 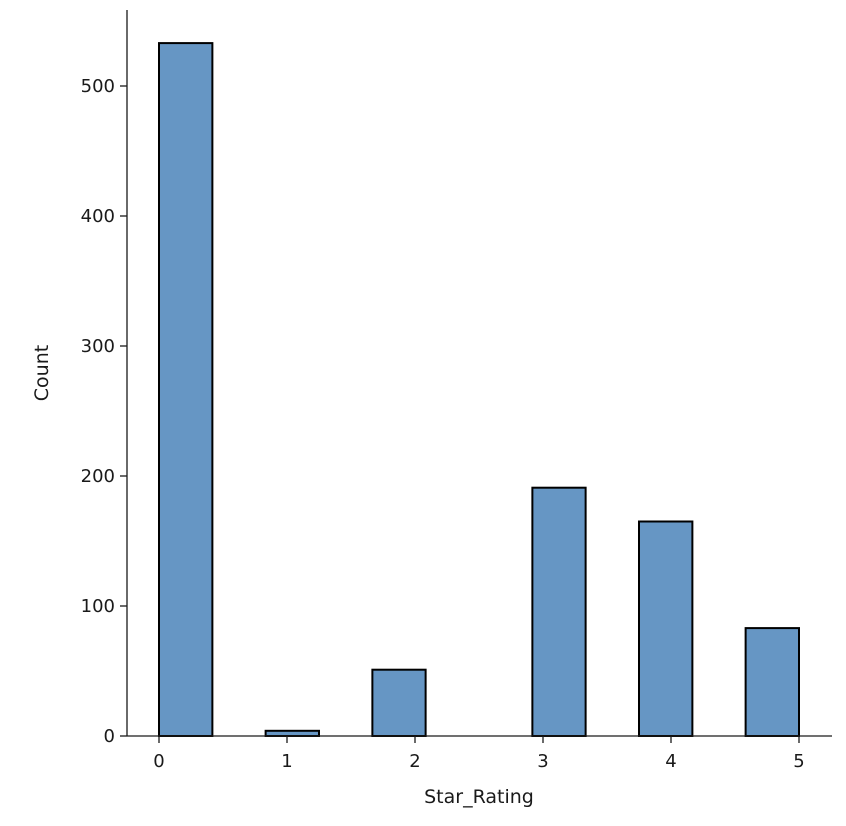 What do you see at coordinates (98, 86) in the screenshot?
I see `y-tick-label: 500` at bounding box center [98, 86].